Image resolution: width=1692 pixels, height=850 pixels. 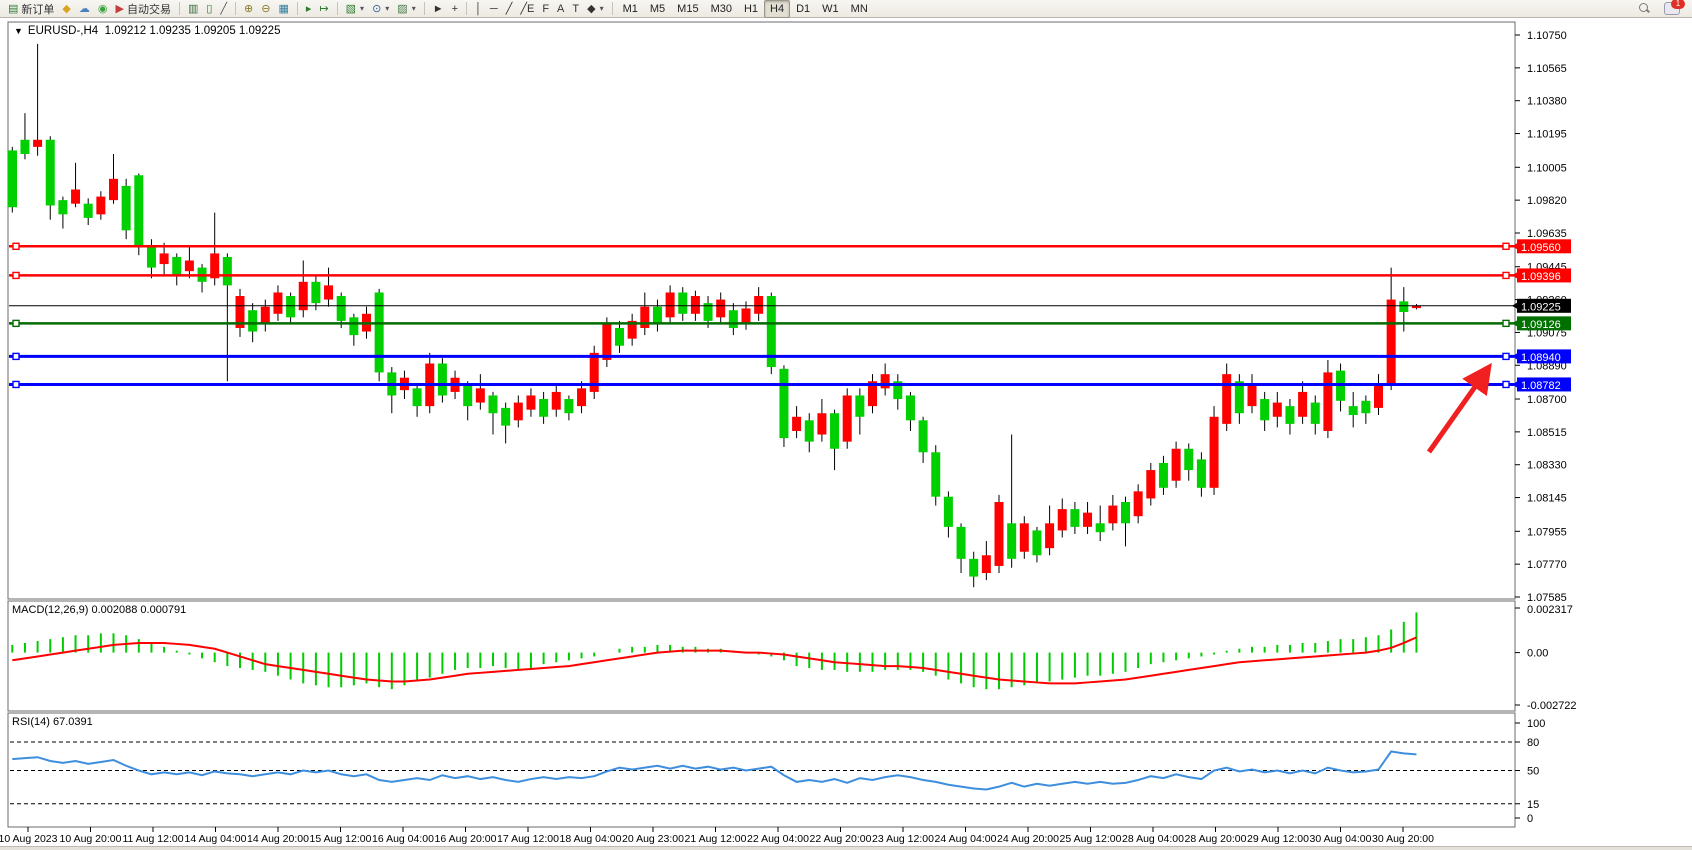 What do you see at coordinates (66, 9) in the screenshot?
I see `market-gold-icon: ◆` at bounding box center [66, 9].